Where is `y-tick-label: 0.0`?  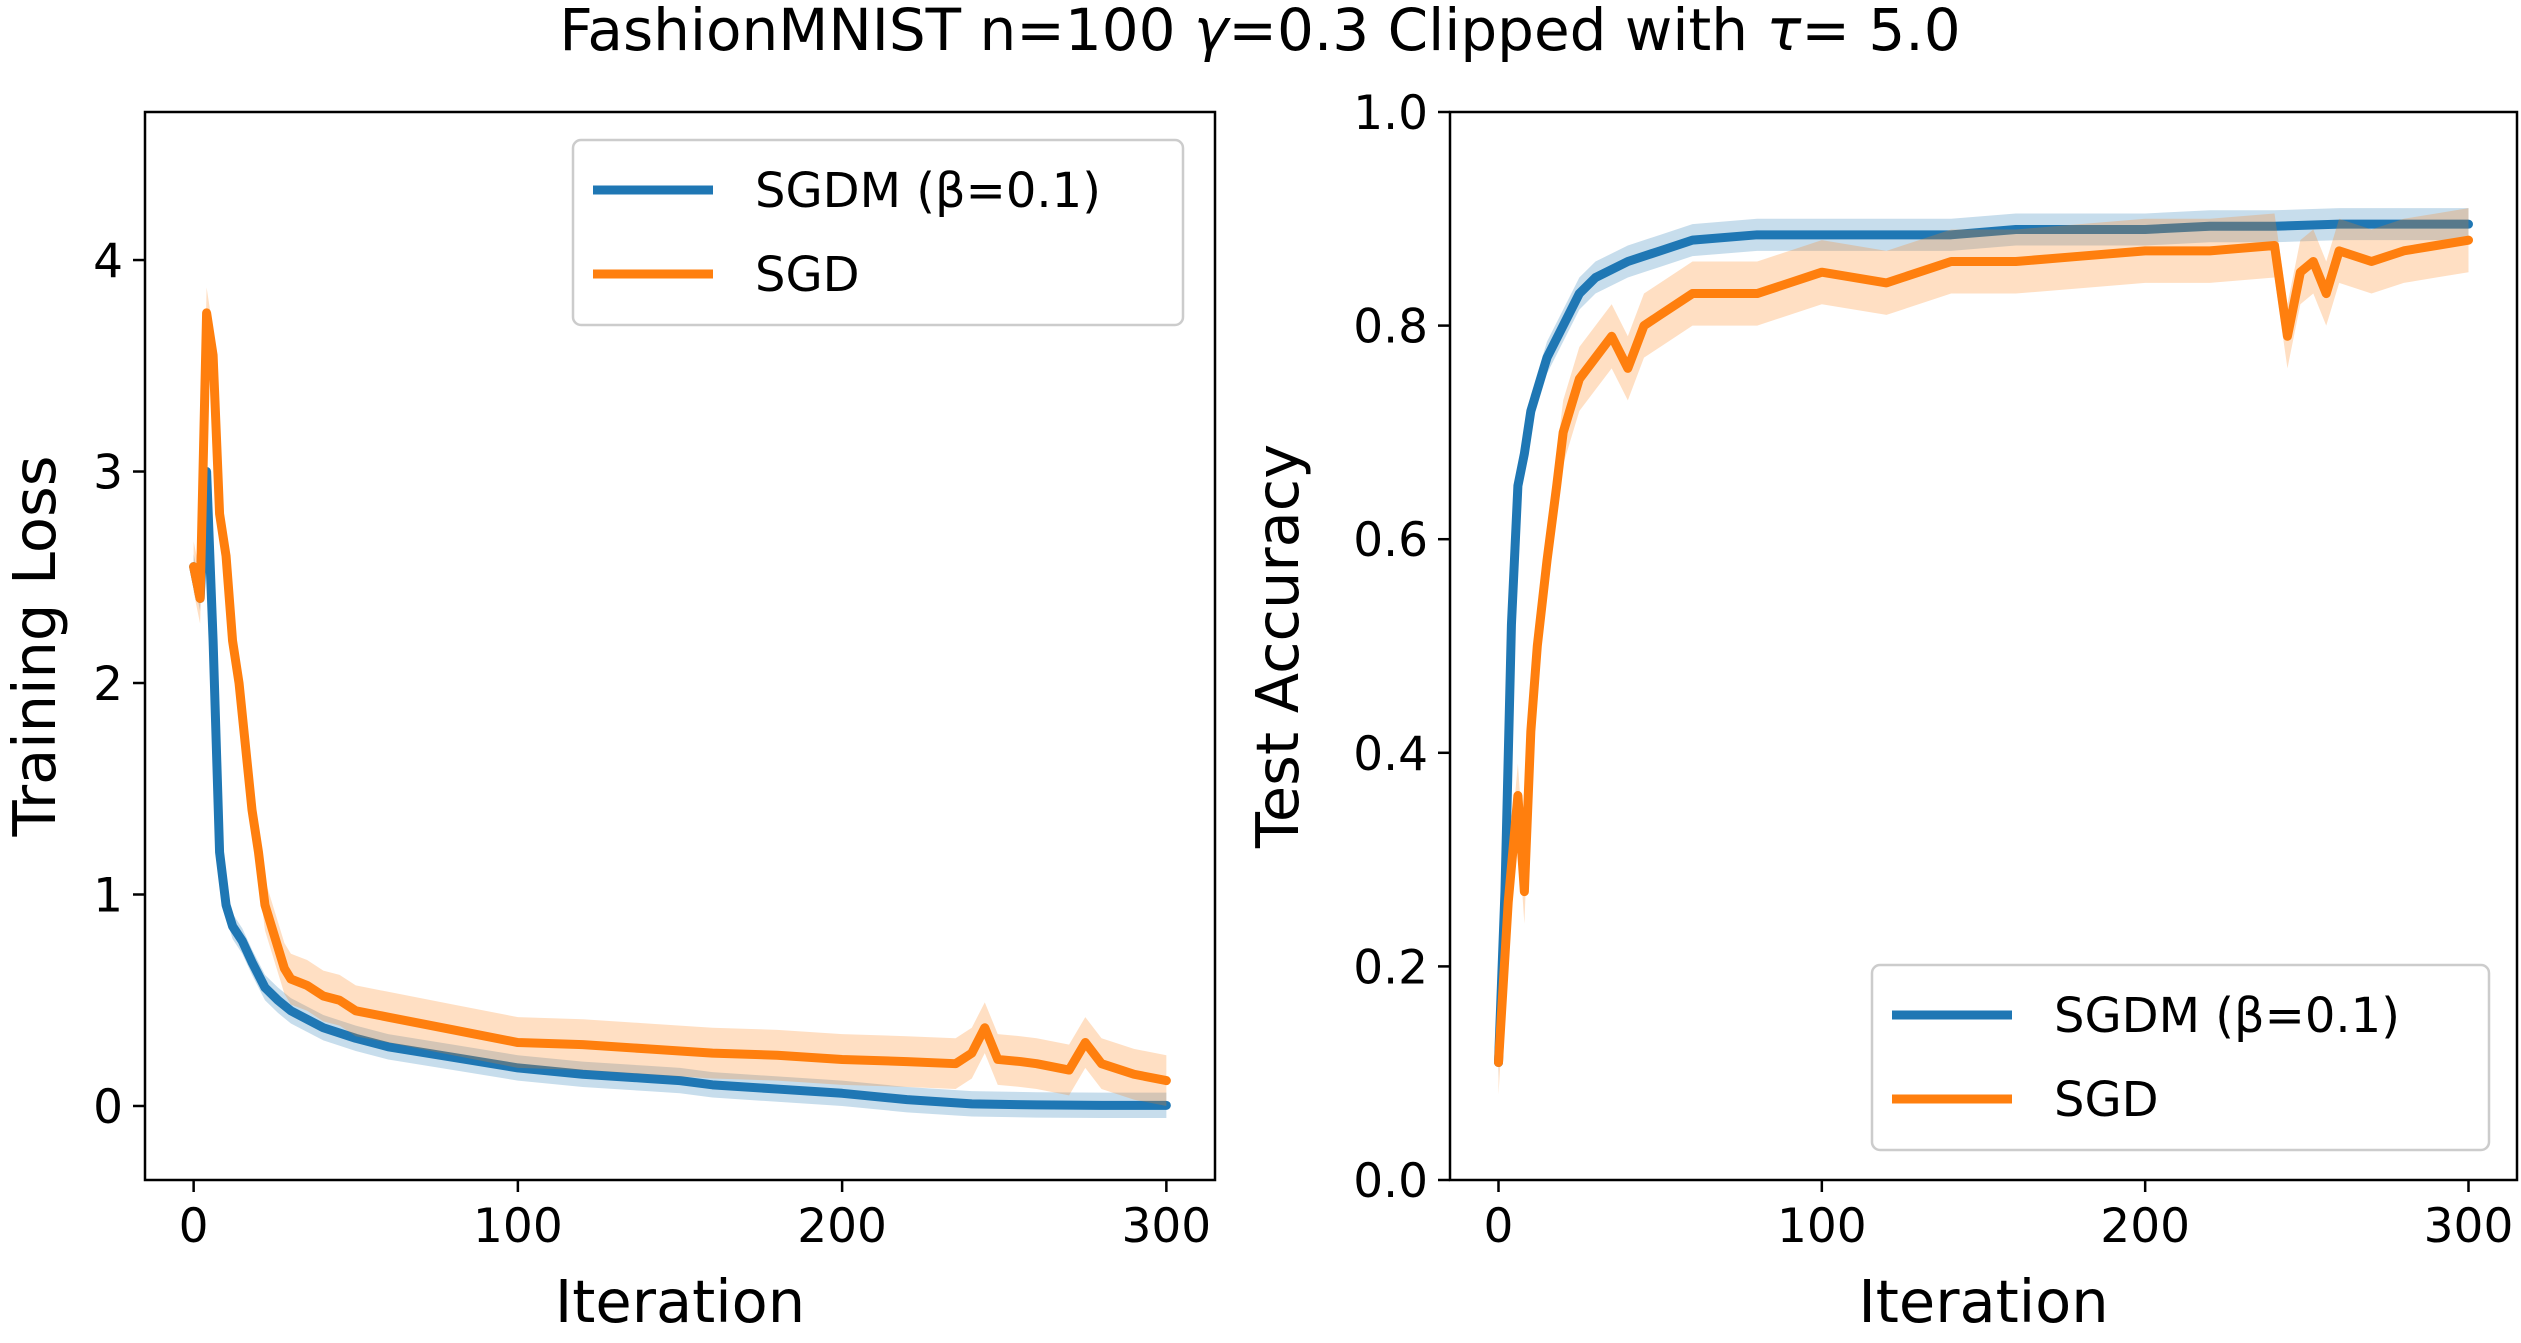 y-tick-label: 0.0 is located at coordinates (1390, 1181).